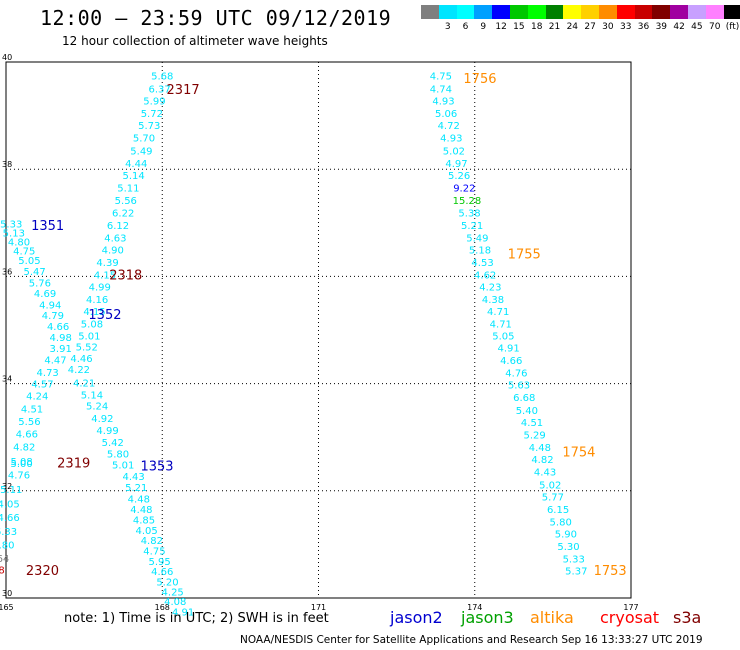 The height and width of the screenshot is (650, 740). I want to click on wave-height-value: 5.42, so click(113, 443).